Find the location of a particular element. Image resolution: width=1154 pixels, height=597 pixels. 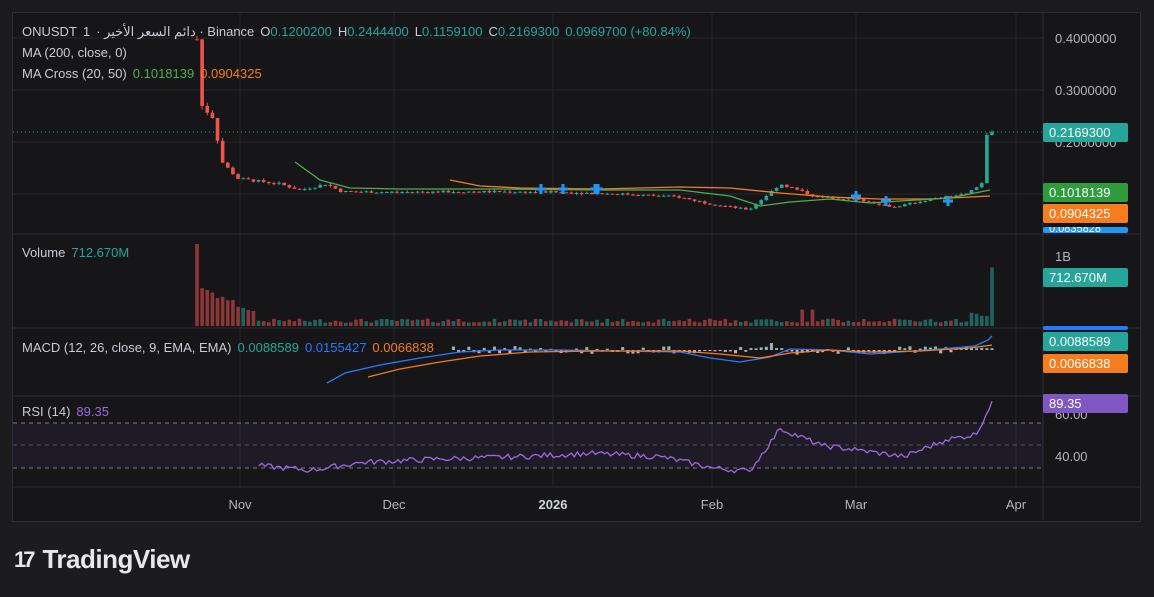

time-tick: Feb is located at coordinates (712, 504).